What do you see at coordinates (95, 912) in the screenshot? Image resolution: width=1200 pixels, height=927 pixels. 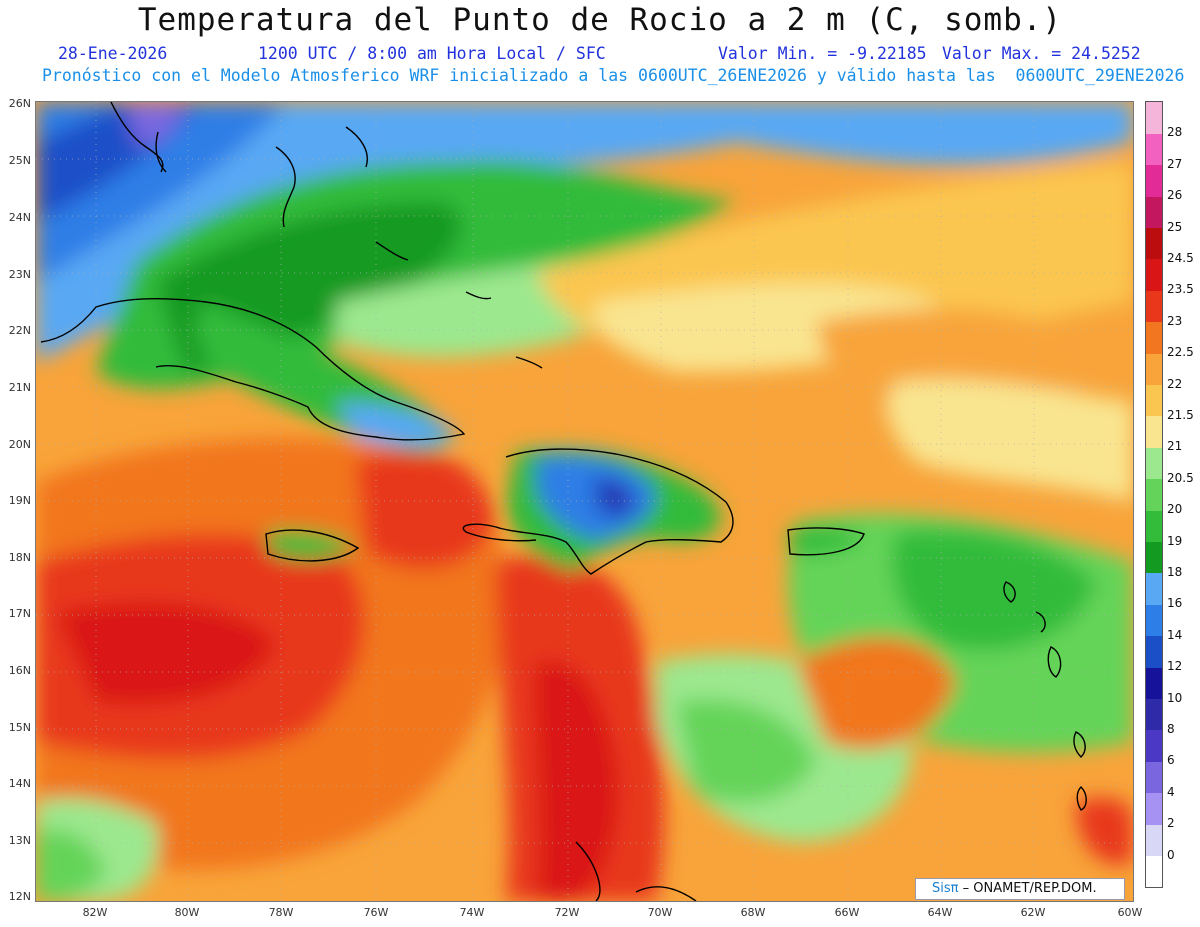 I see `lon-label: 82W` at bounding box center [95, 912].